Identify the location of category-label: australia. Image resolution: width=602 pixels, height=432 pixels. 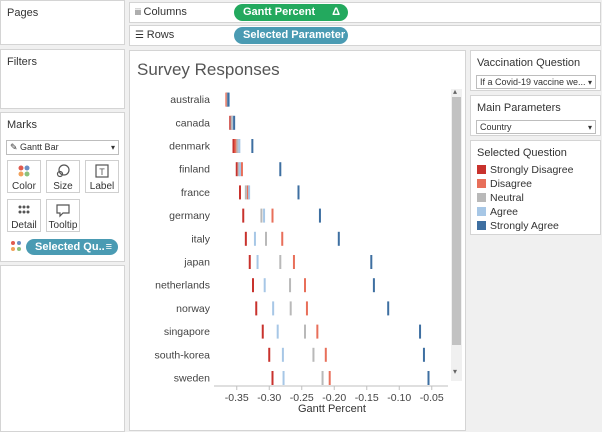
(190, 100).